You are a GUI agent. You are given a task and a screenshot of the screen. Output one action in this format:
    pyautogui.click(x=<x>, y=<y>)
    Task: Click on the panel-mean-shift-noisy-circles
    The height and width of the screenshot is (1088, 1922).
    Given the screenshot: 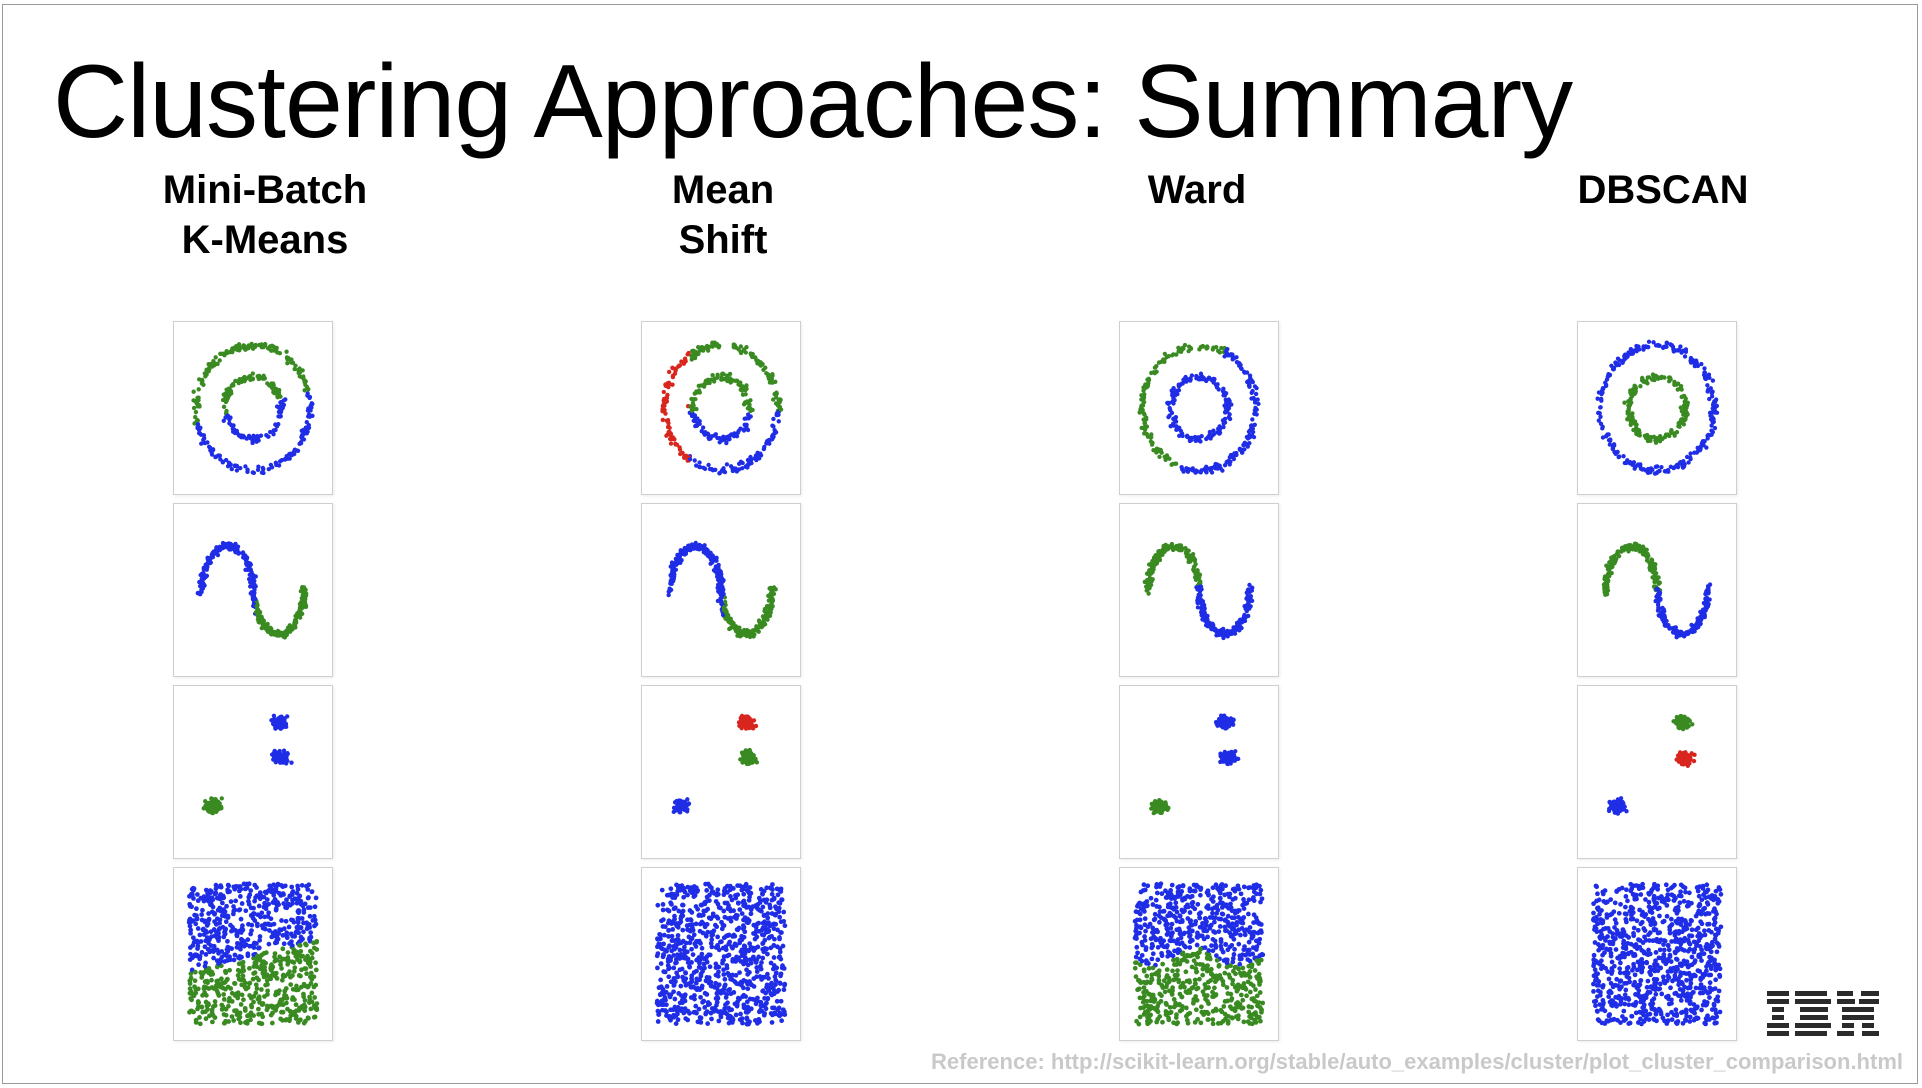 What is the action you would take?
    pyautogui.click(x=721, y=408)
    